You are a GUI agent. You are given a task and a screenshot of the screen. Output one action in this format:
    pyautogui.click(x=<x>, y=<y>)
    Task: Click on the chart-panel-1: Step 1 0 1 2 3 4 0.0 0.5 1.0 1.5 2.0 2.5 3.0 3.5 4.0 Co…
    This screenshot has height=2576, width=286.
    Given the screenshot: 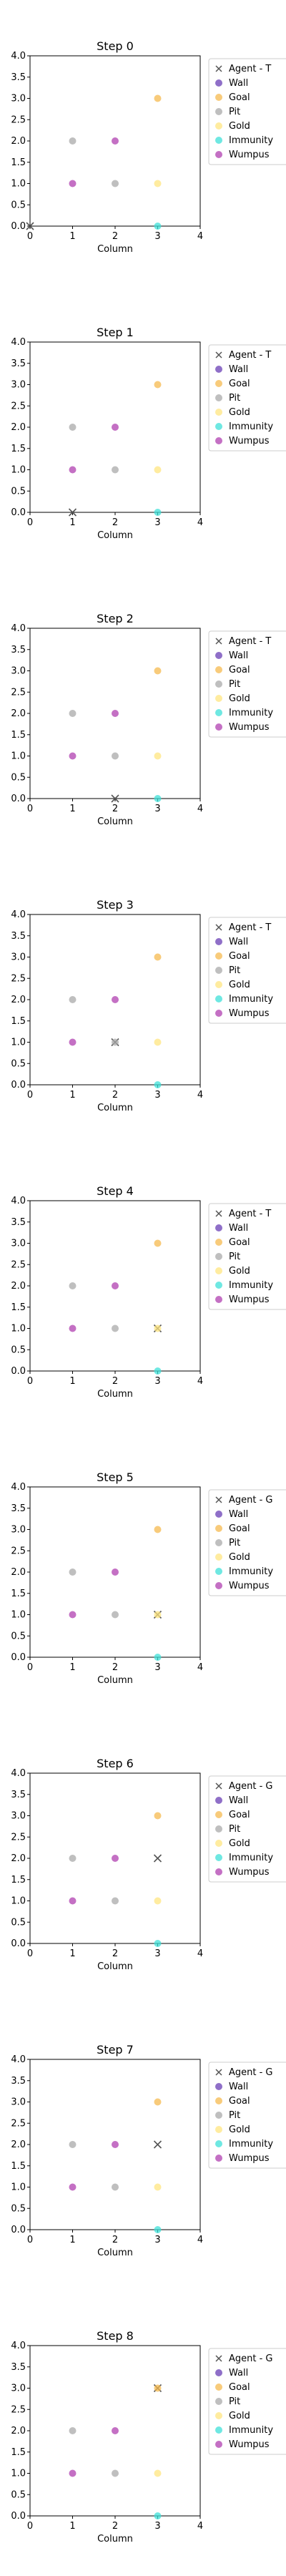 What is the action you would take?
    pyautogui.click(x=148, y=433)
    